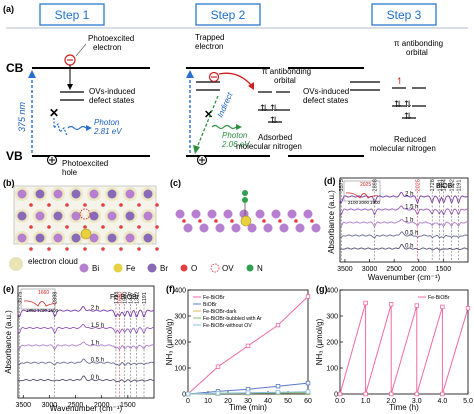 This screenshot has width=474, height=414. What do you see at coordinates (22, 116) in the screenshot?
I see `wavelength-label: 375 nm` at bounding box center [22, 116].